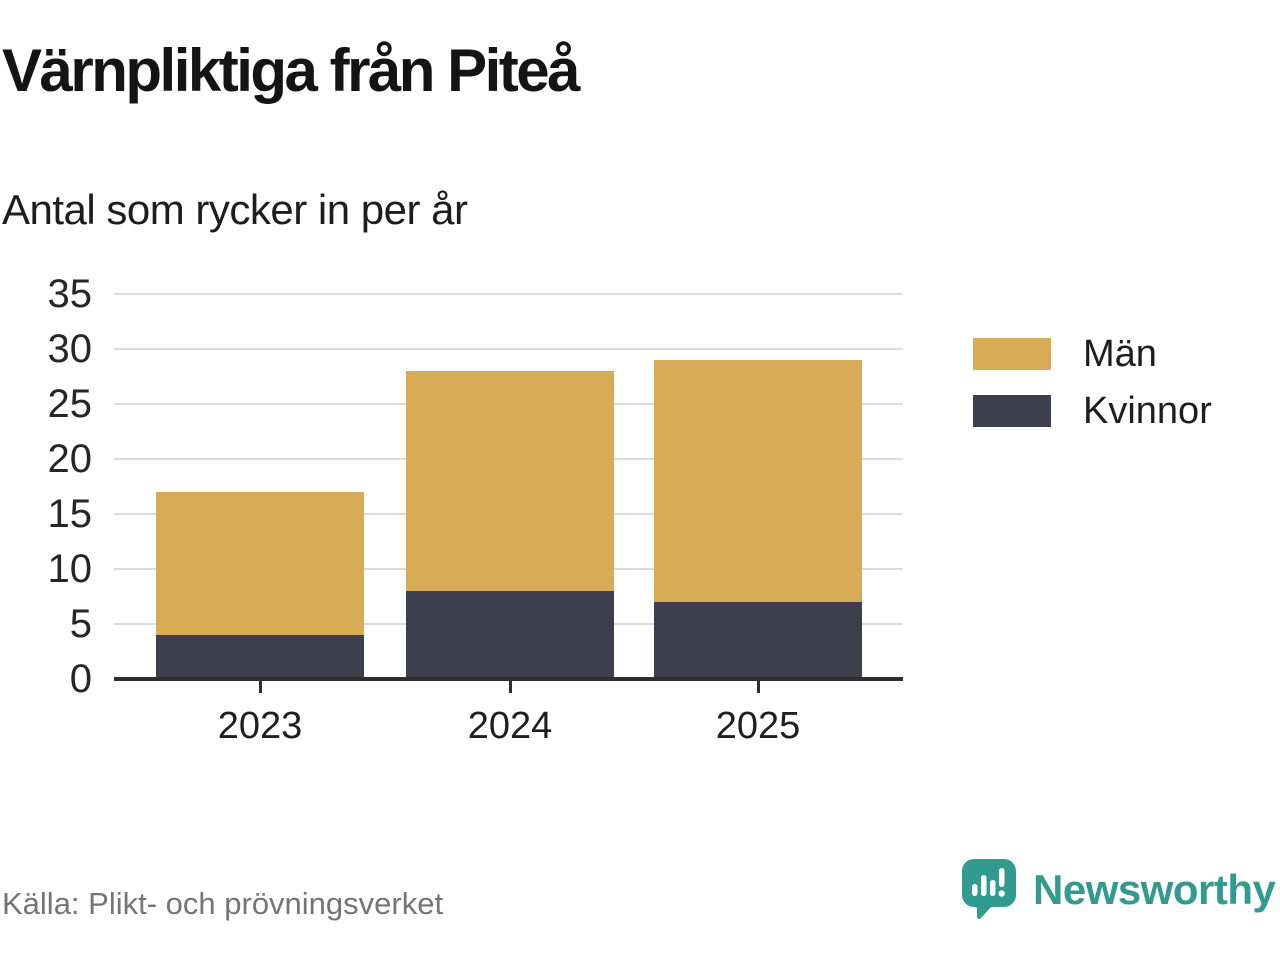 The height and width of the screenshot is (960, 1280). What do you see at coordinates (510, 481) in the screenshot?
I see `bar-segment-män-2024` at bounding box center [510, 481].